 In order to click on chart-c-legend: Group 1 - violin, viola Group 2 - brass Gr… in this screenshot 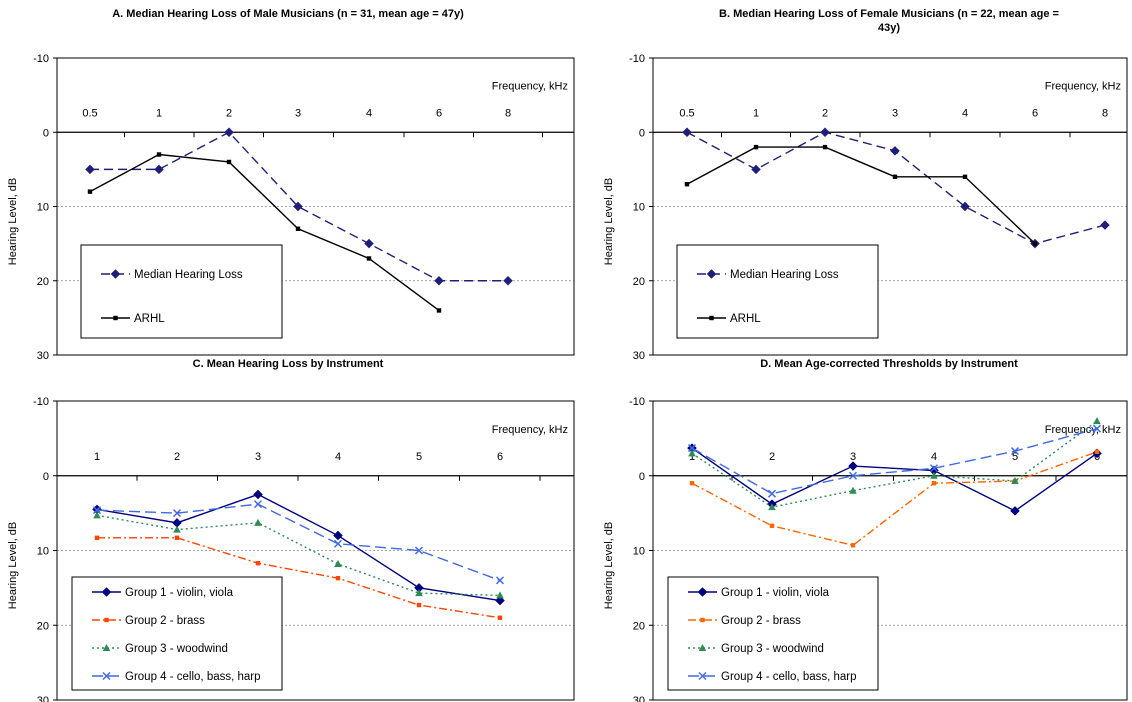, I will do `click(177, 633)`.